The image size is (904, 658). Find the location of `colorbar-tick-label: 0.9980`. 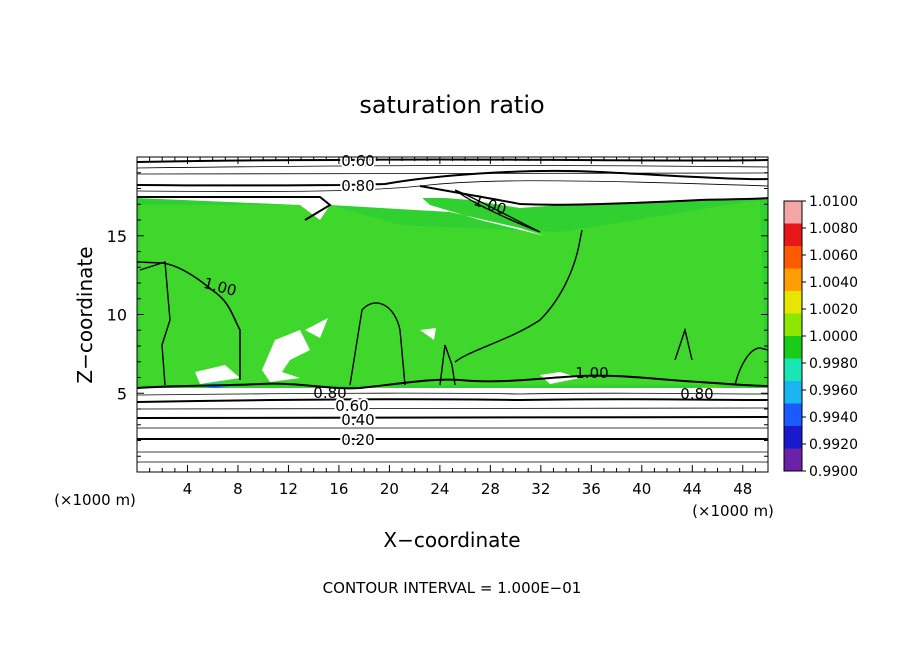

colorbar-tick-label: 0.9980 is located at coordinates (833, 364).